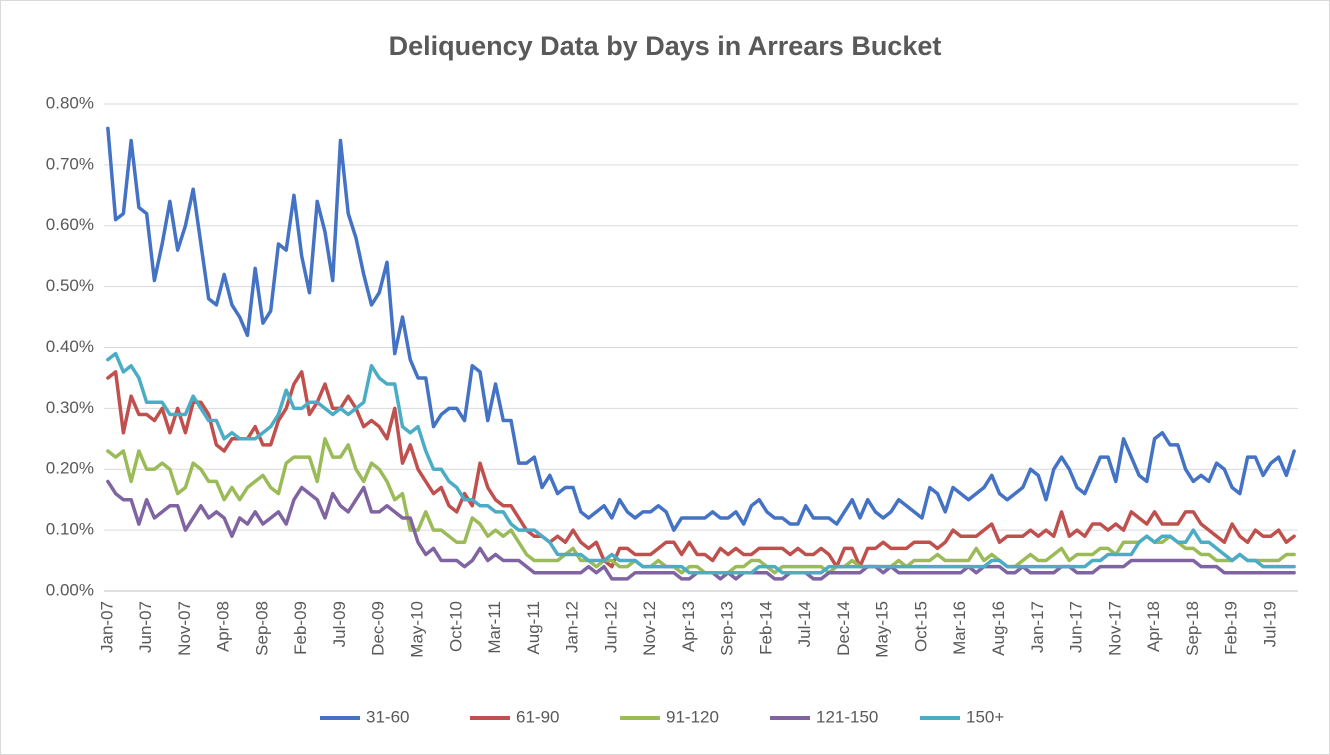 Image resolution: width=1330 pixels, height=755 pixels. I want to click on y-tick-label: 0.20%, so click(70, 468).